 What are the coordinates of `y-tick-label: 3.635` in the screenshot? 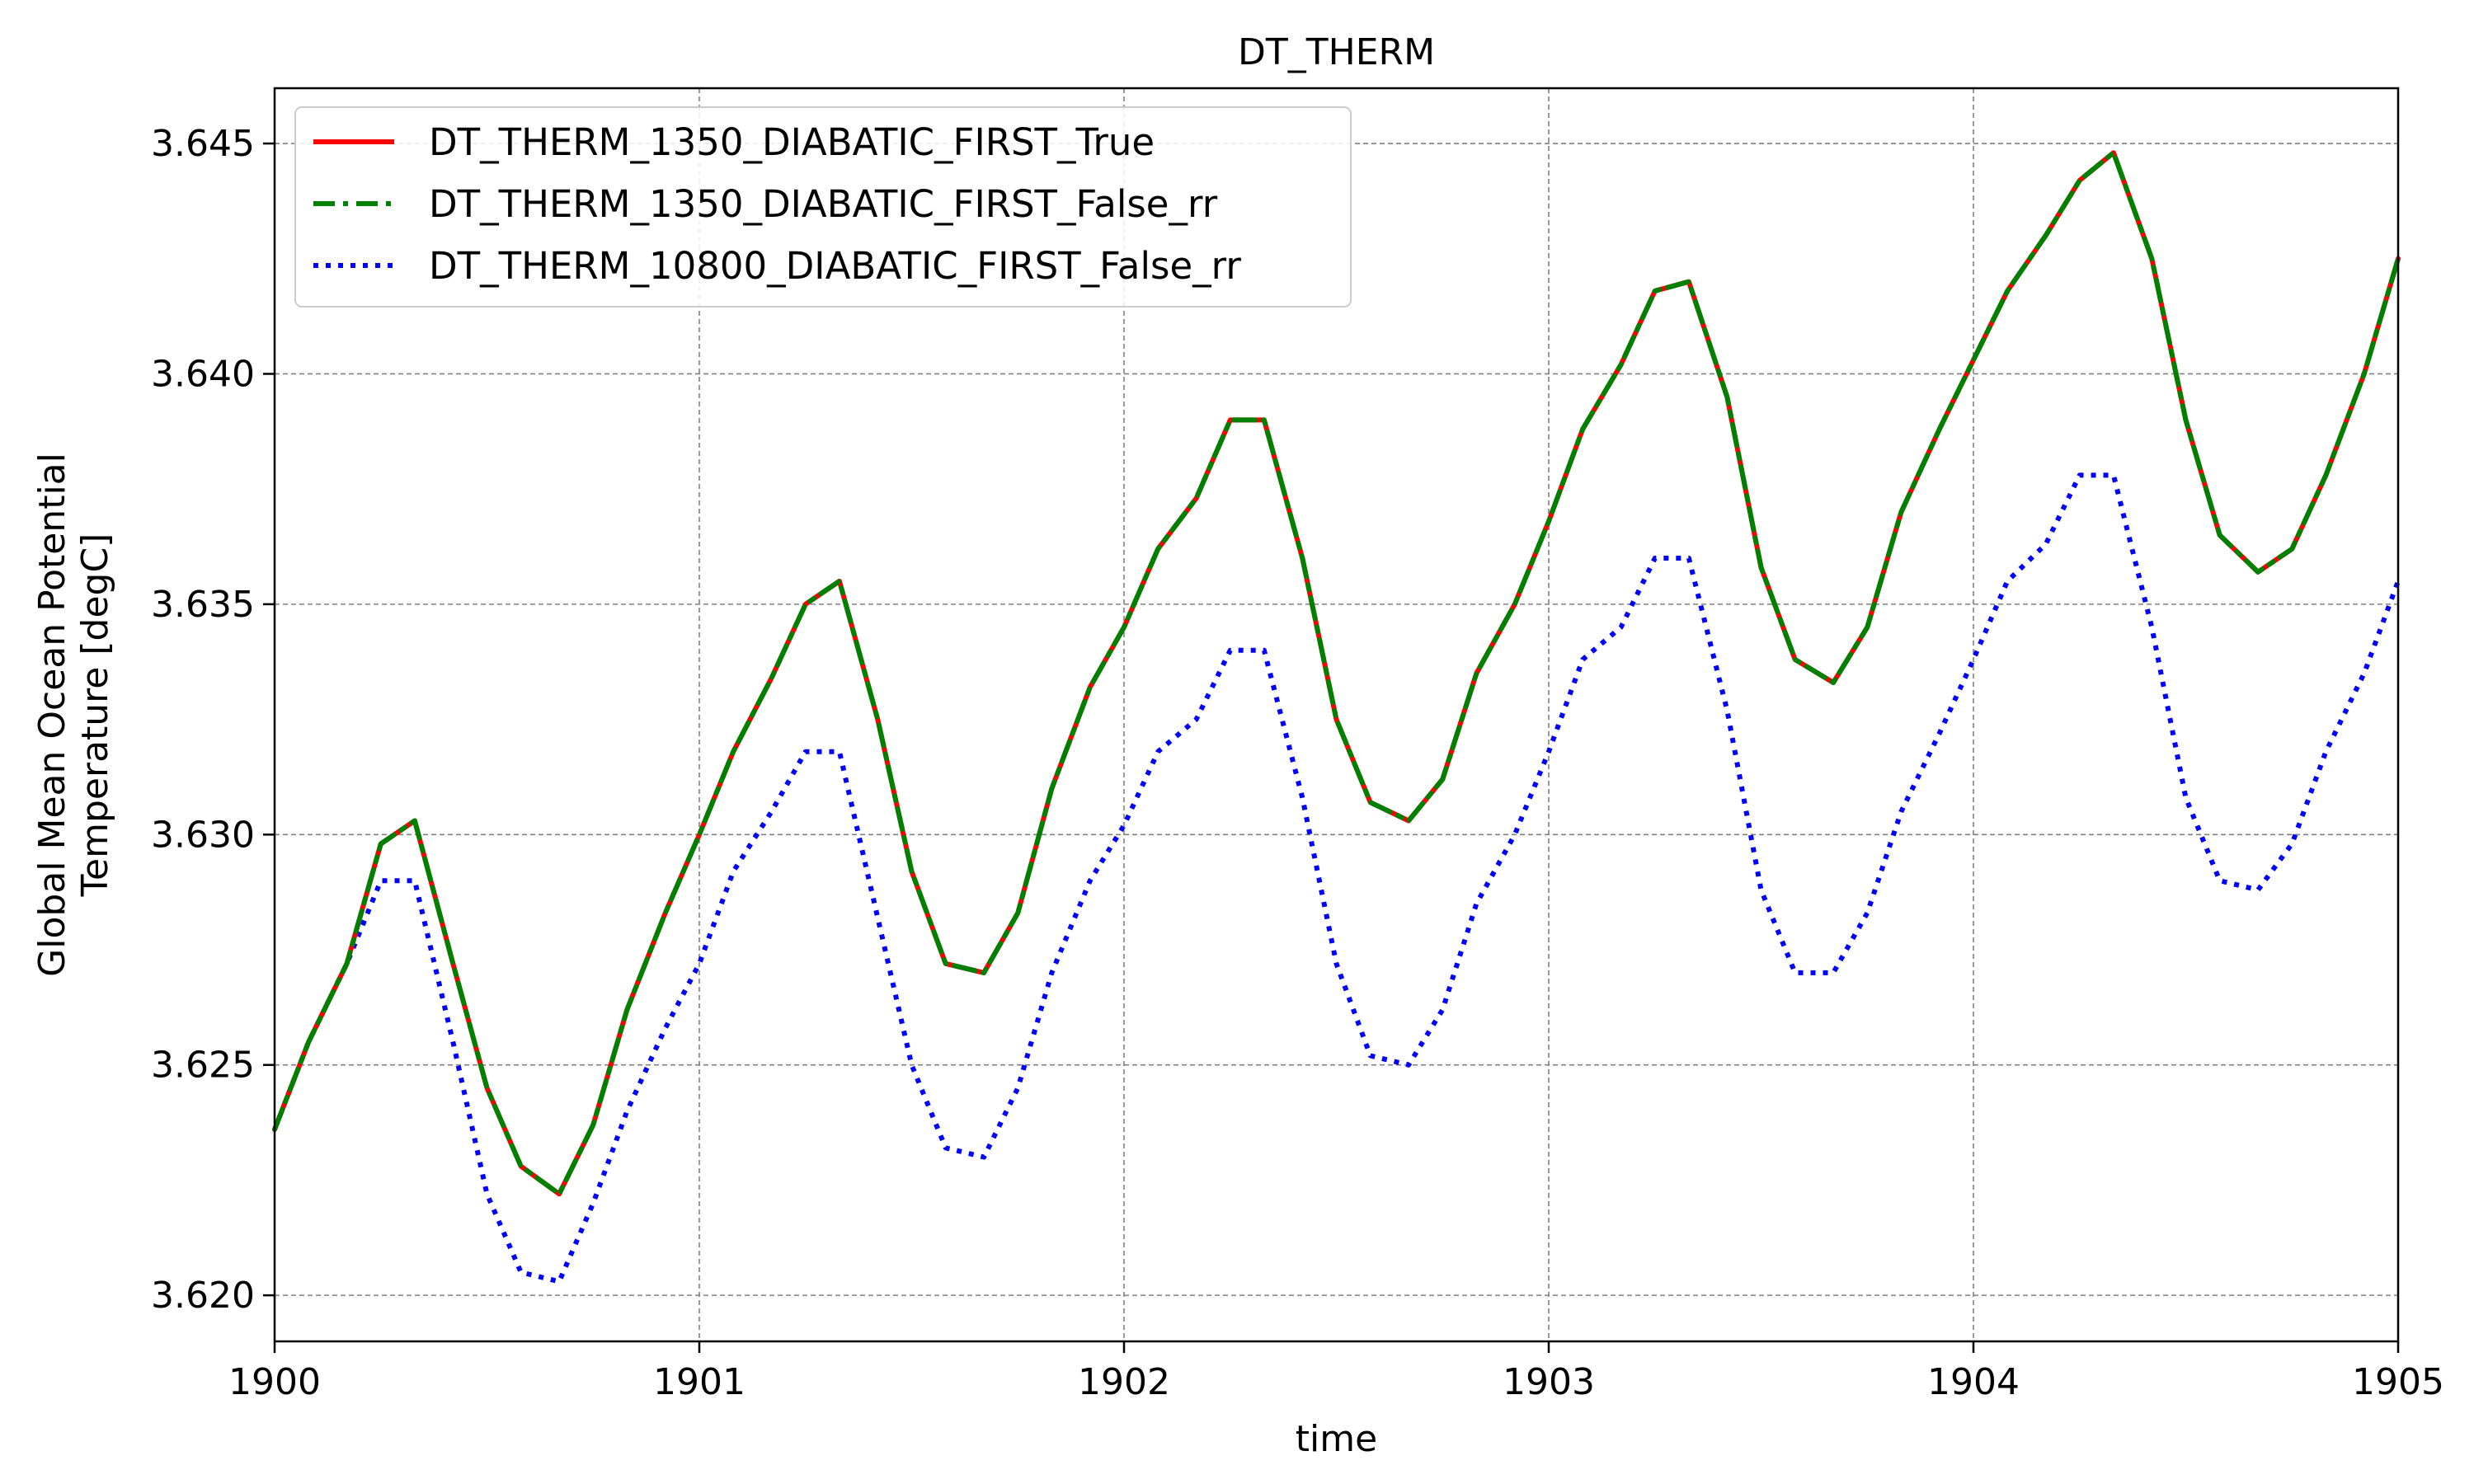 It's located at (203, 605).